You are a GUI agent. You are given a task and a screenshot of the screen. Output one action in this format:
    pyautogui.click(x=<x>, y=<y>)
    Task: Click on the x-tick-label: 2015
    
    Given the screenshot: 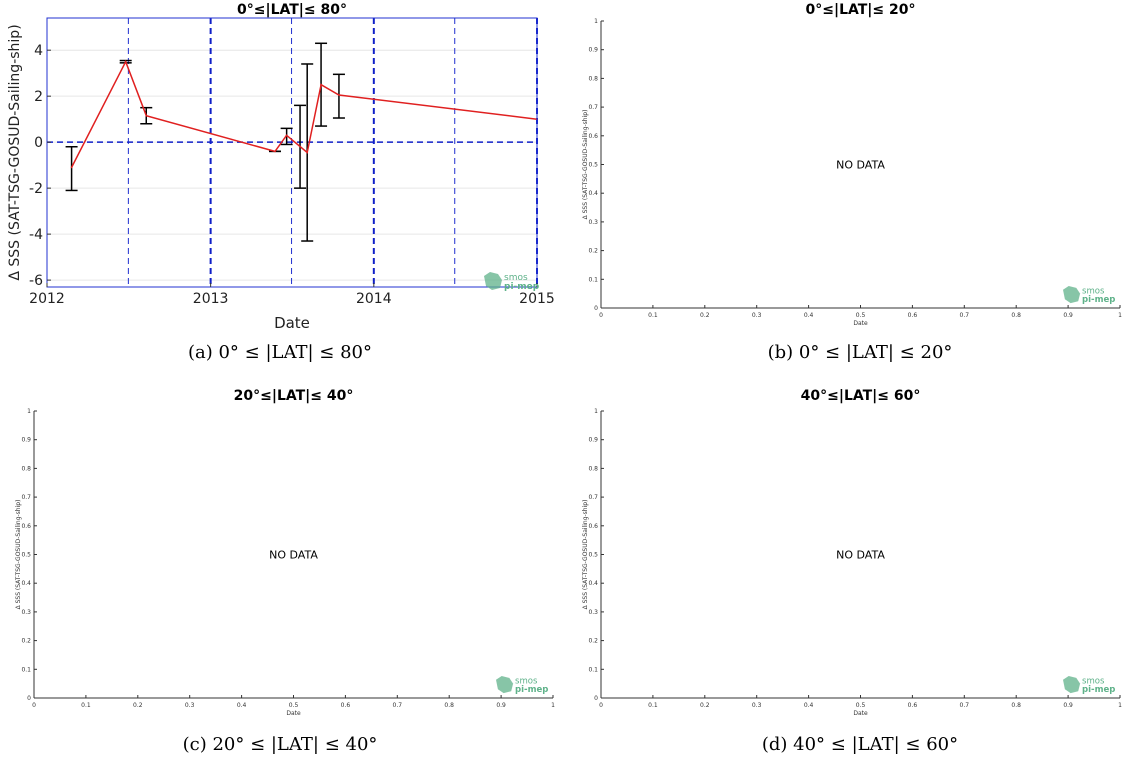 What is the action you would take?
    pyautogui.click(x=537, y=299)
    